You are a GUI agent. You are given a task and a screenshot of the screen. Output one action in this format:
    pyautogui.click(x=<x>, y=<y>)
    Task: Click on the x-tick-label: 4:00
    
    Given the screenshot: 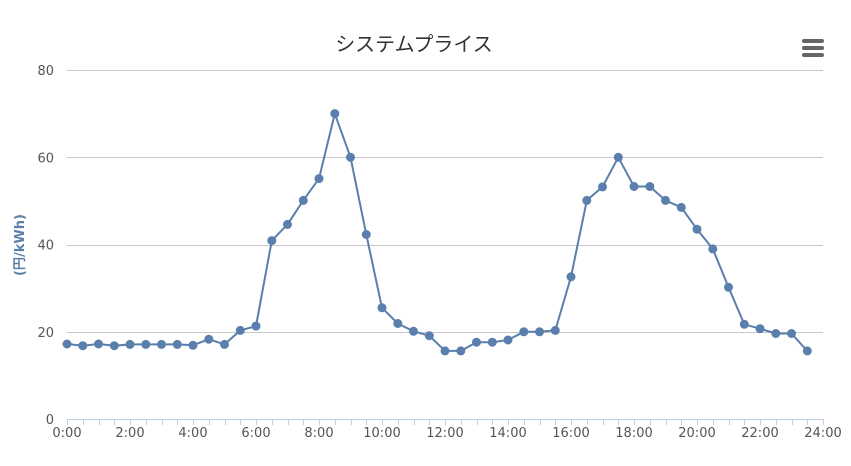 What is the action you would take?
    pyautogui.click(x=192, y=433)
    